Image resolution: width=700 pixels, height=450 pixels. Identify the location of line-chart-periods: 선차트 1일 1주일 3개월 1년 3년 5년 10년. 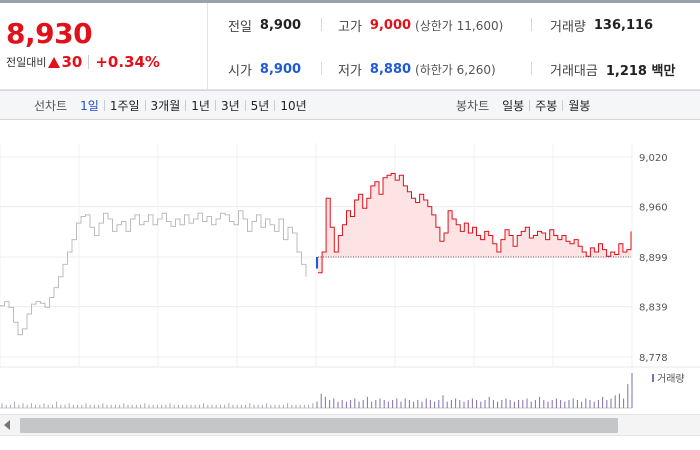
(173, 105).